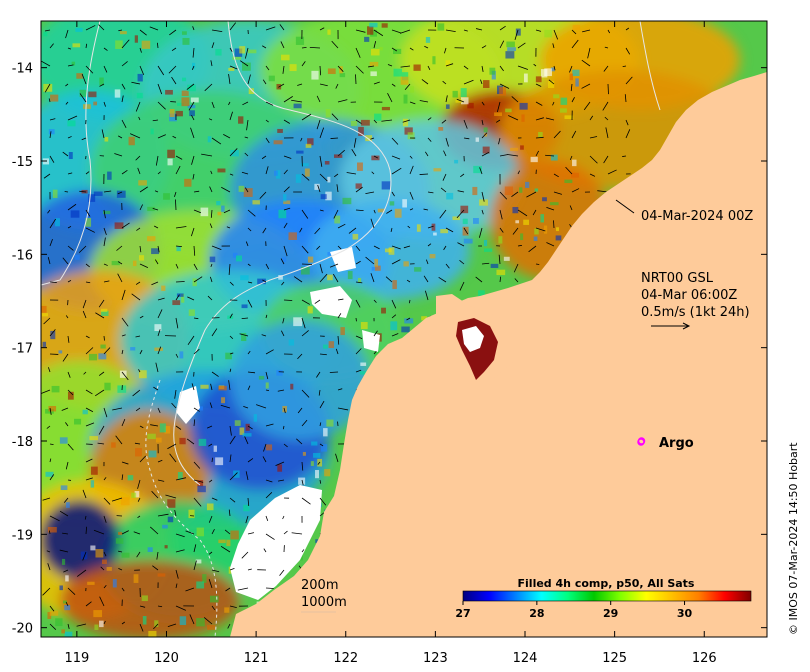 The width and height of the screenshot is (810, 672). Describe the element at coordinates (22, 442) in the screenshot. I see `lat-tick-label: -18` at that location.